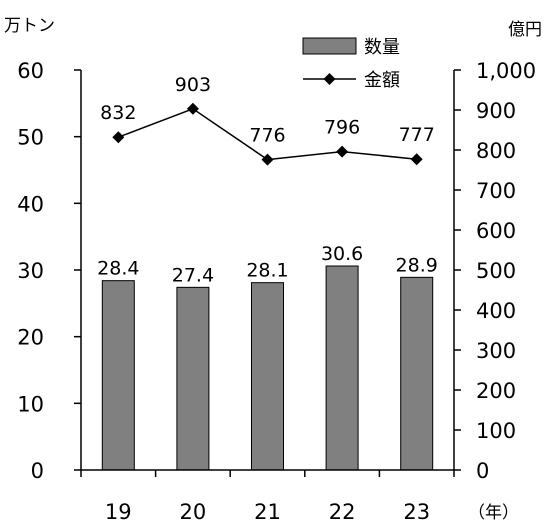 This screenshot has height=528, width=549. What do you see at coordinates (506, 71) in the screenshot?
I see `right-tick-label: 1,000` at bounding box center [506, 71].